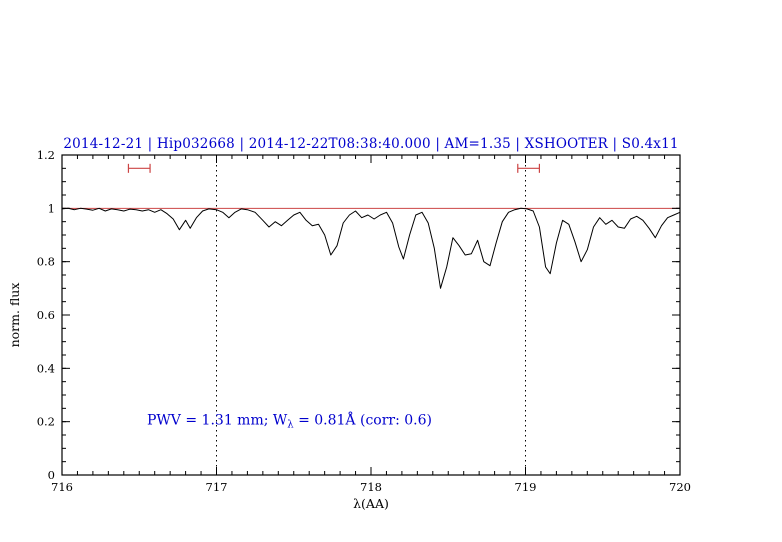 This screenshot has width=782, height=542. What do you see at coordinates (46, 422) in the screenshot?
I see `y-tick-label: 0.2` at bounding box center [46, 422].